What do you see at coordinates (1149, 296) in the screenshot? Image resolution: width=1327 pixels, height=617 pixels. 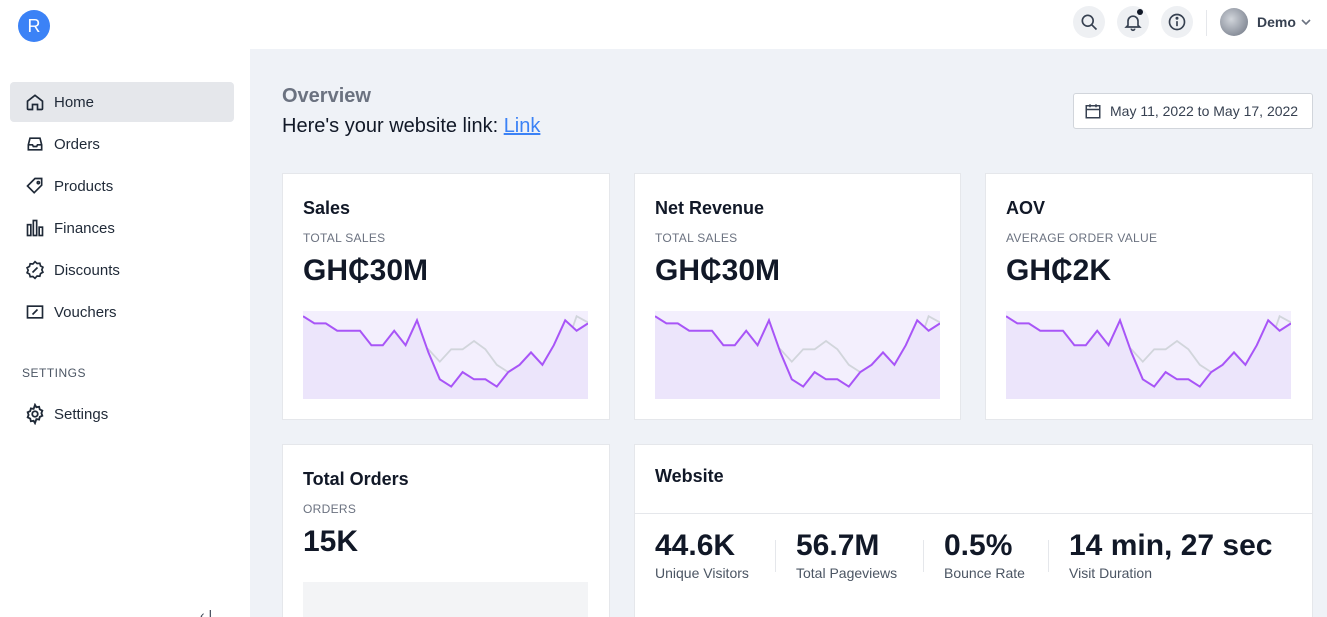 I see `aov-card: AOV AVERAGE ORDER VALUE GH₵2K` at bounding box center [1149, 296].